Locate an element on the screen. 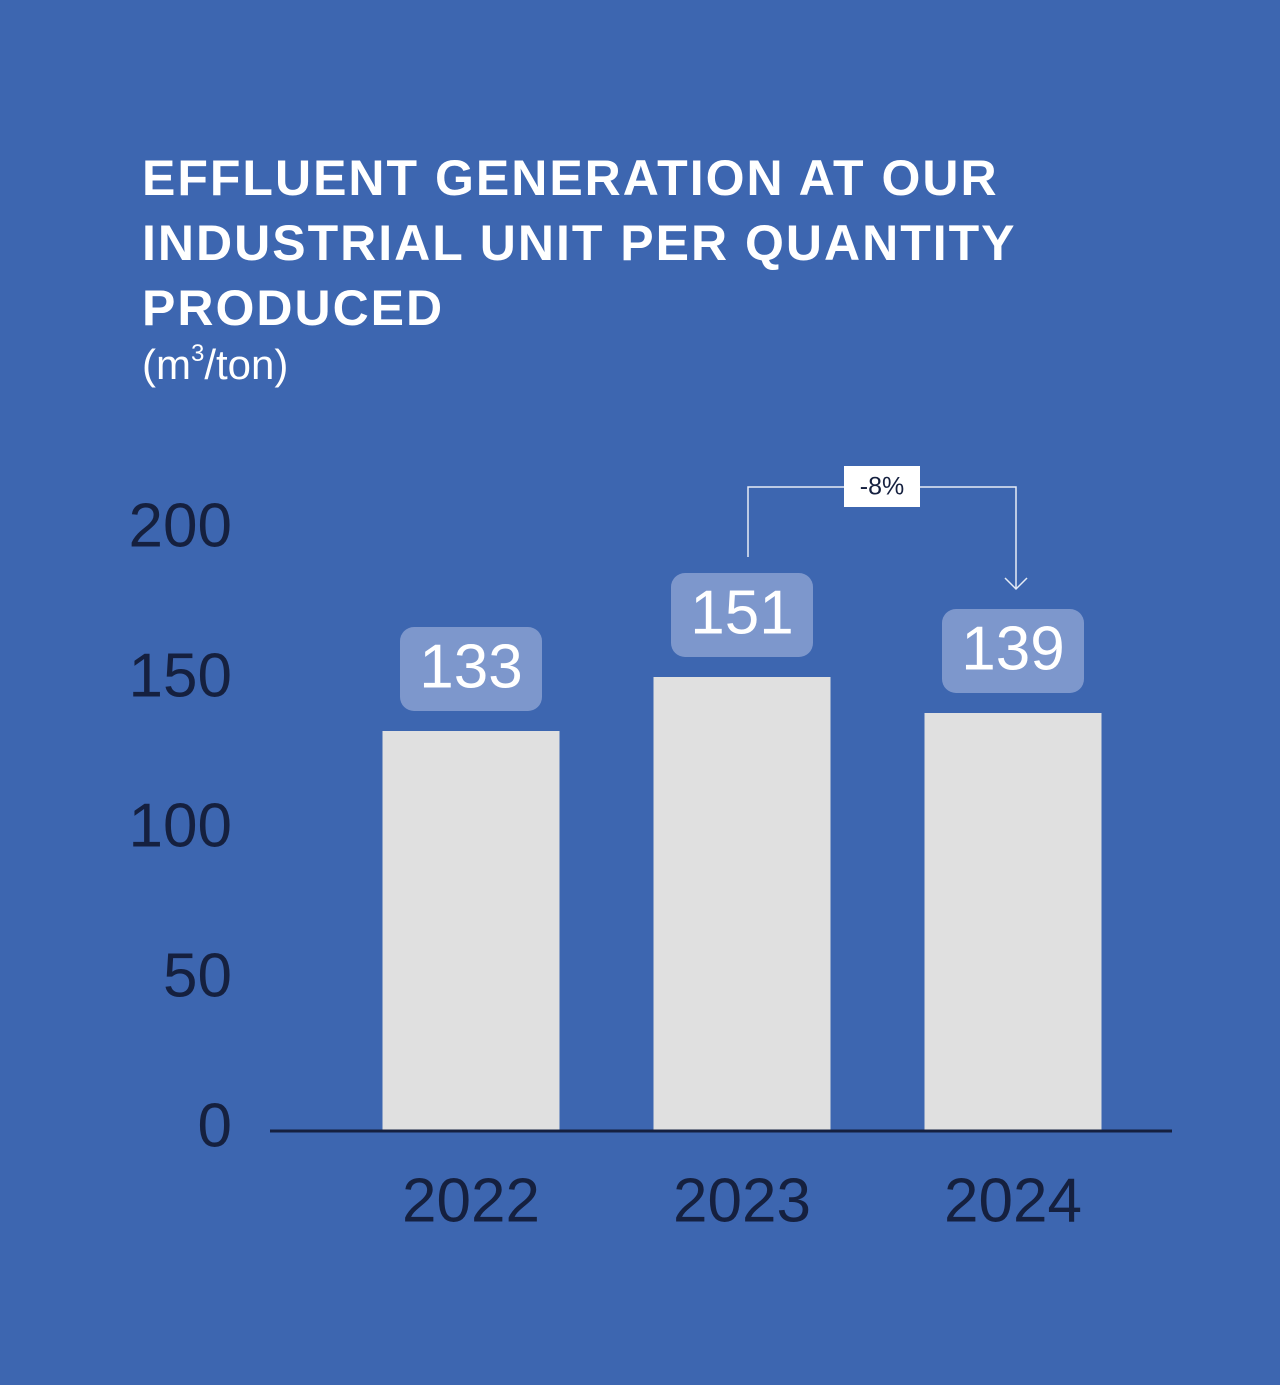 The image size is (1280, 1385). value-label: 151 is located at coordinates (741, 612).